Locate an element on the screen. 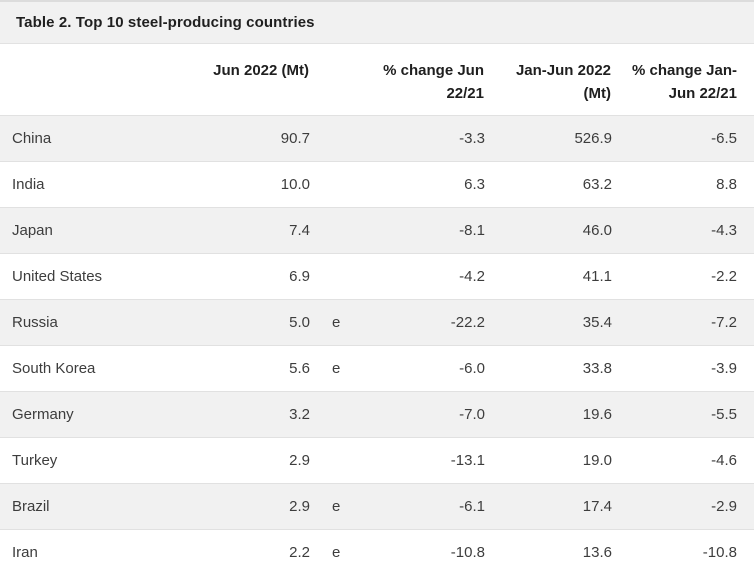  cell-country: Iran is located at coordinates (25, 552).